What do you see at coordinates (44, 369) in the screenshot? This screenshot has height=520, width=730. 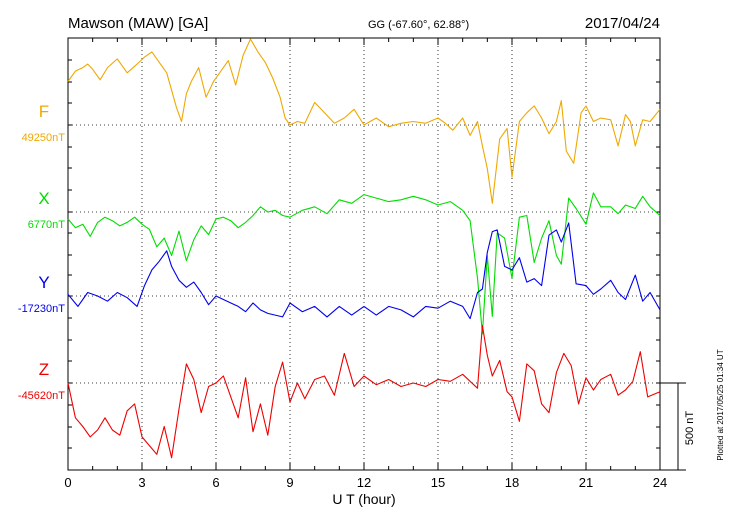 I see `component-label-z: Z` at bounding box center [44, 369].